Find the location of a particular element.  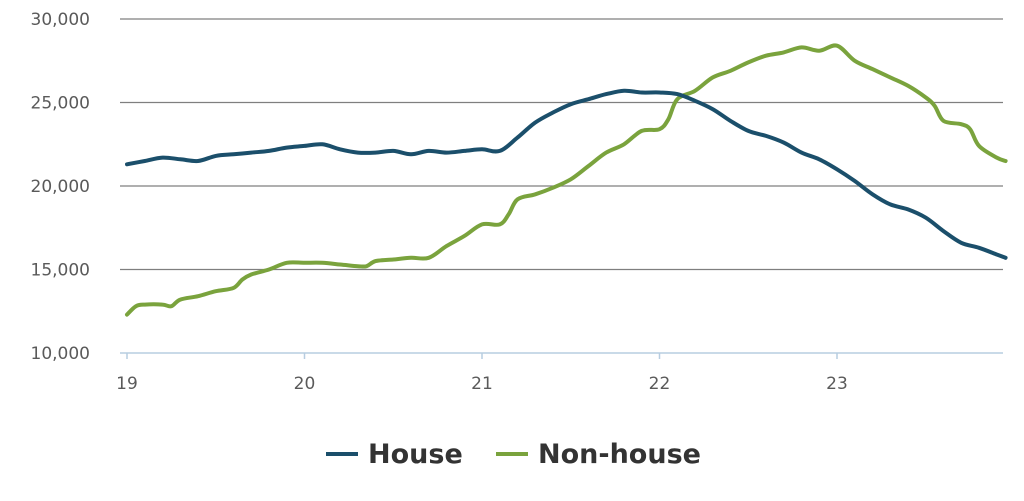

y-tick-label: 25,000 is located at coordinates (60, 104).